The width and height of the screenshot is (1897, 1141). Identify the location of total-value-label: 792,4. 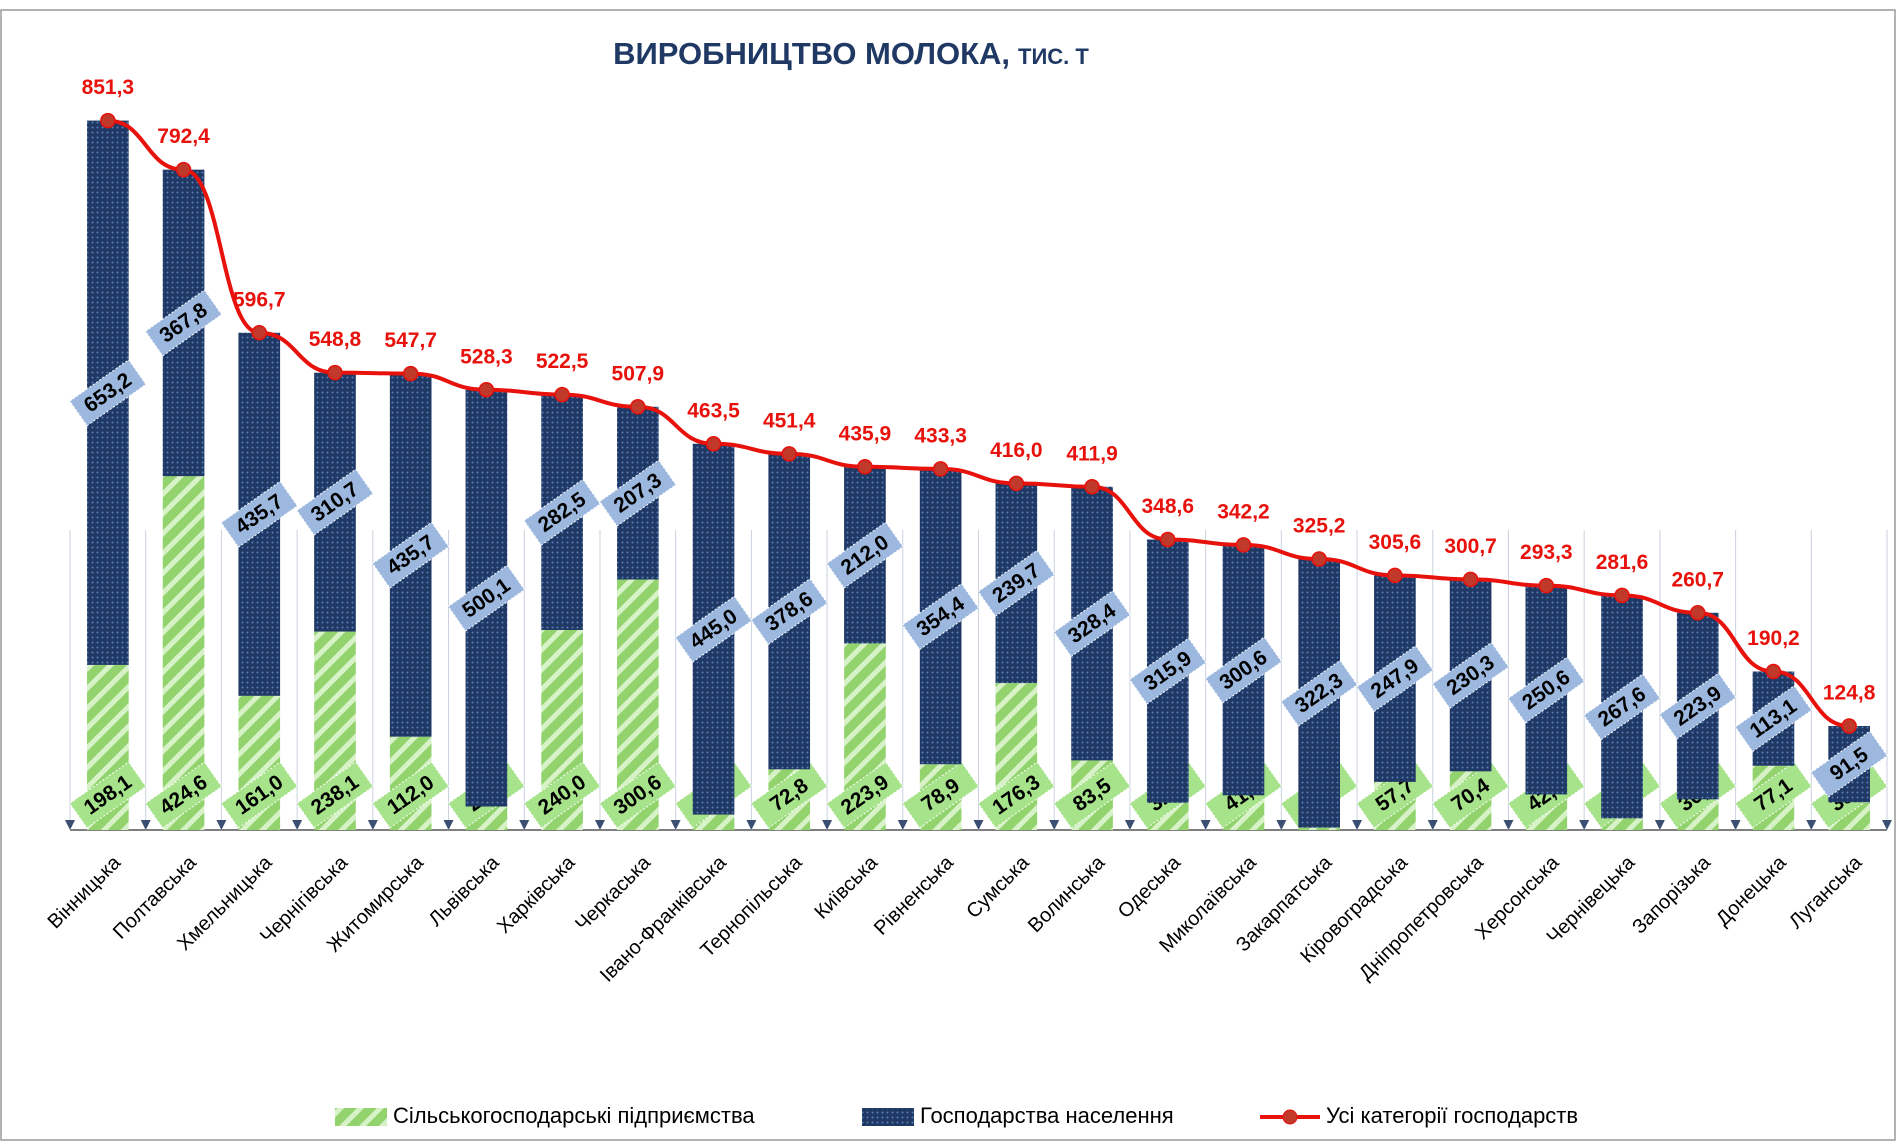
(183, 136).